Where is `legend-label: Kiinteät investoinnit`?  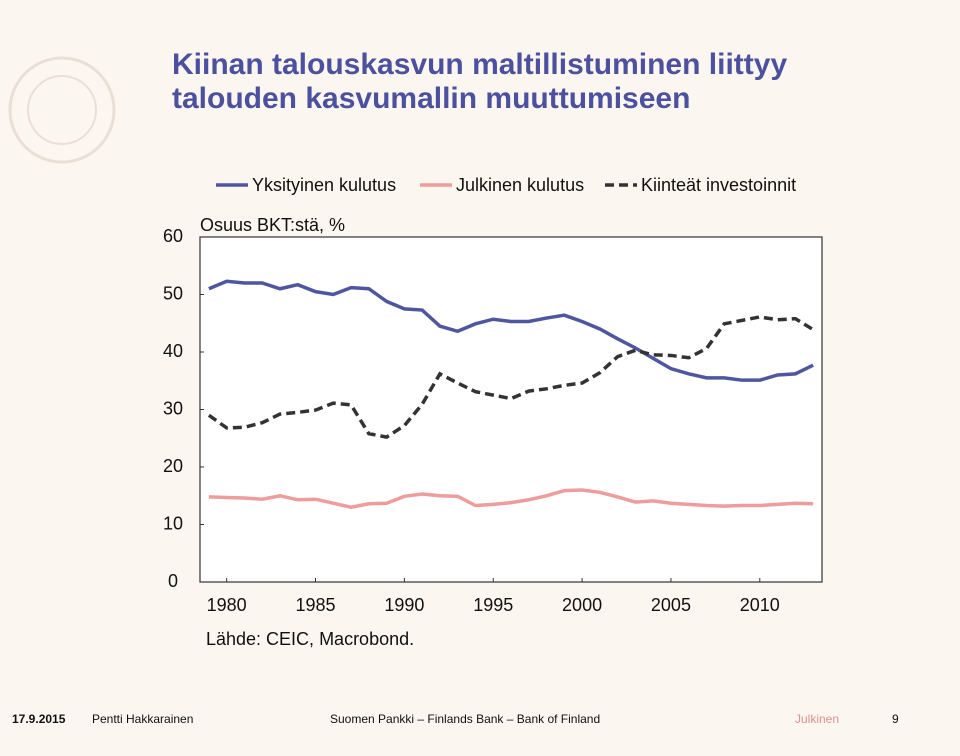
legend-label: Kiinteät investoinnit is located at coordinates (718, 185).